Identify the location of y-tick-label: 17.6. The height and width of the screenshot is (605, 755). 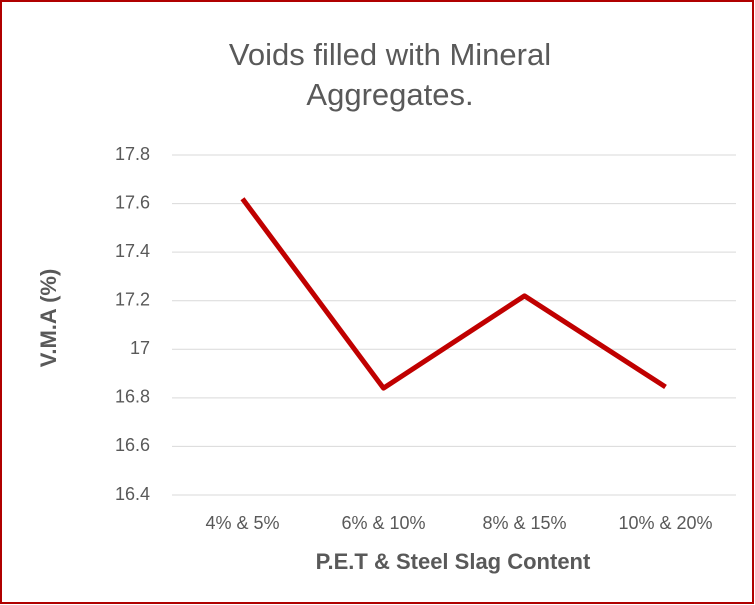
(132, 202).